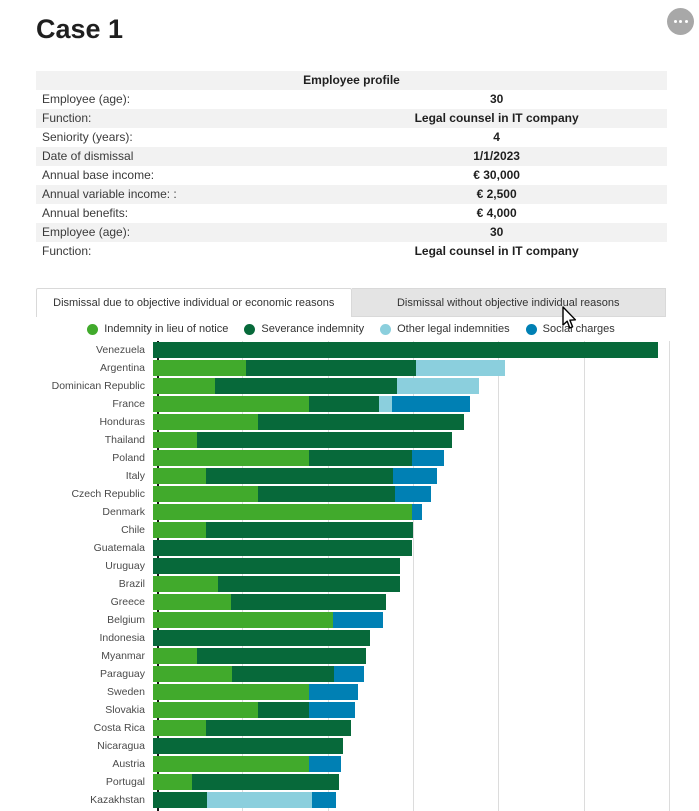  What do you see at coordinates (367, 764) in the screenshot?
I see `chart-row: Austria` at bounding box center [367, 764].